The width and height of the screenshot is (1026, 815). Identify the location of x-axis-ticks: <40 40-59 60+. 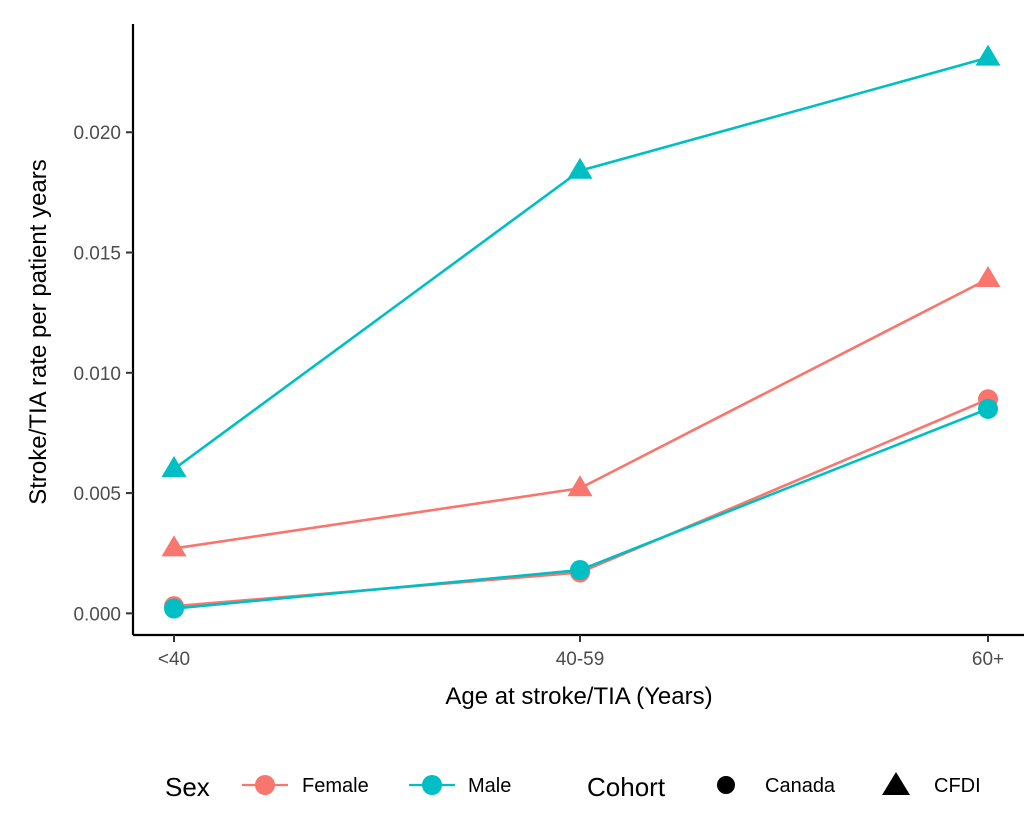
(581, 652).